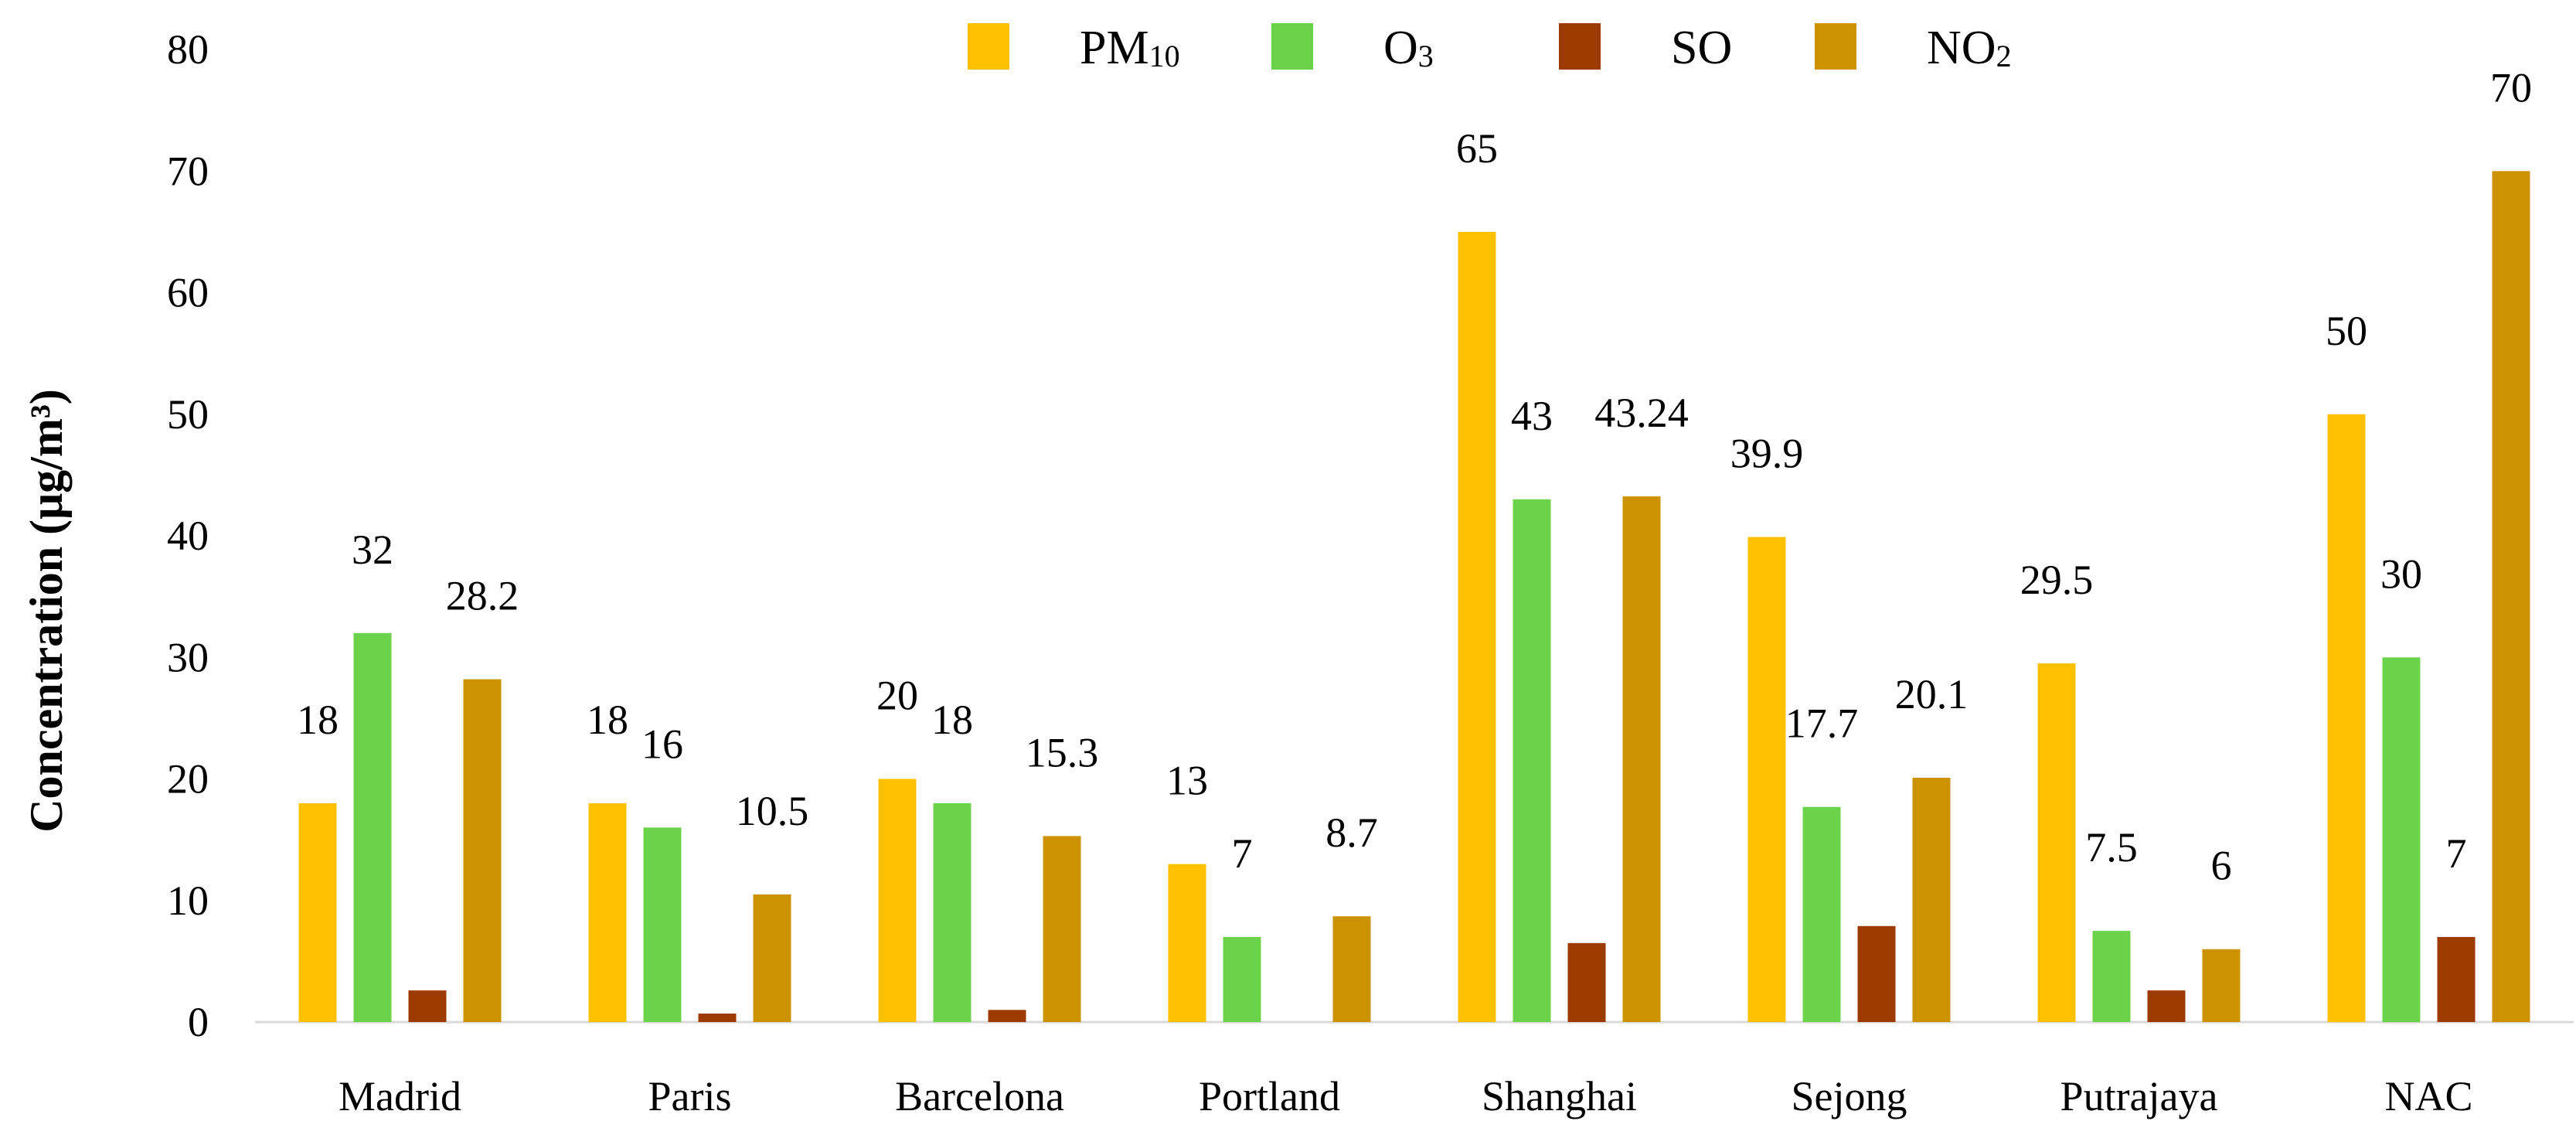 Image resolution: width=2576 pixels, height=1145 pixels. What do you see at coordinates (372, 827) in the screenshot?
I see `bar-o3-madrid` at bounding box center [372, 827].